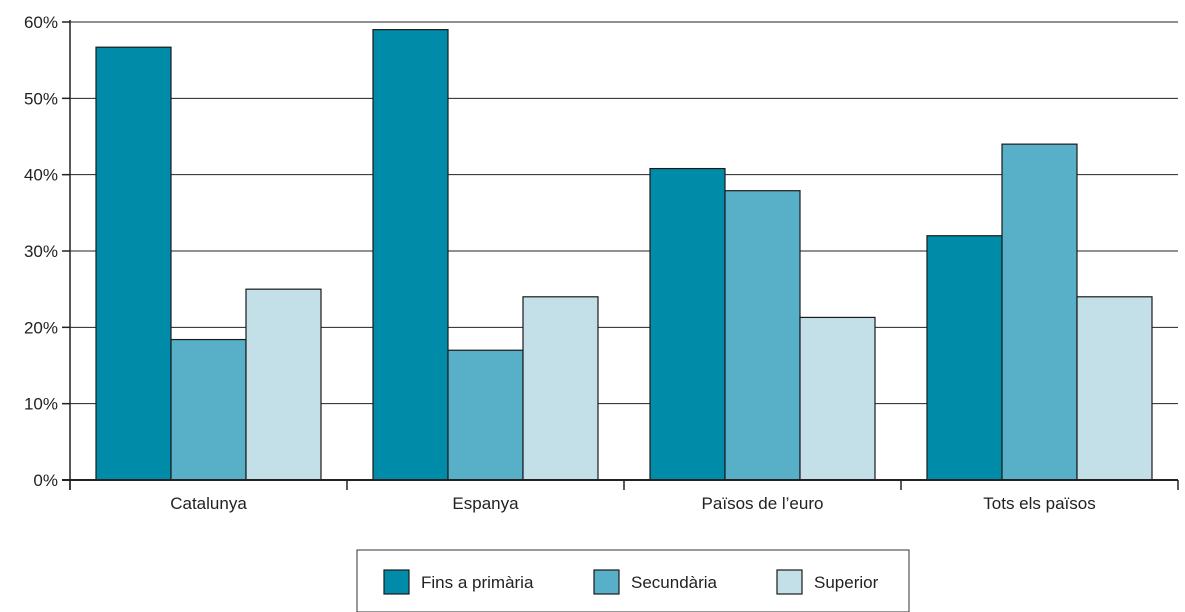  I want to click on y-tick-label: 20%, so click(41, 327).